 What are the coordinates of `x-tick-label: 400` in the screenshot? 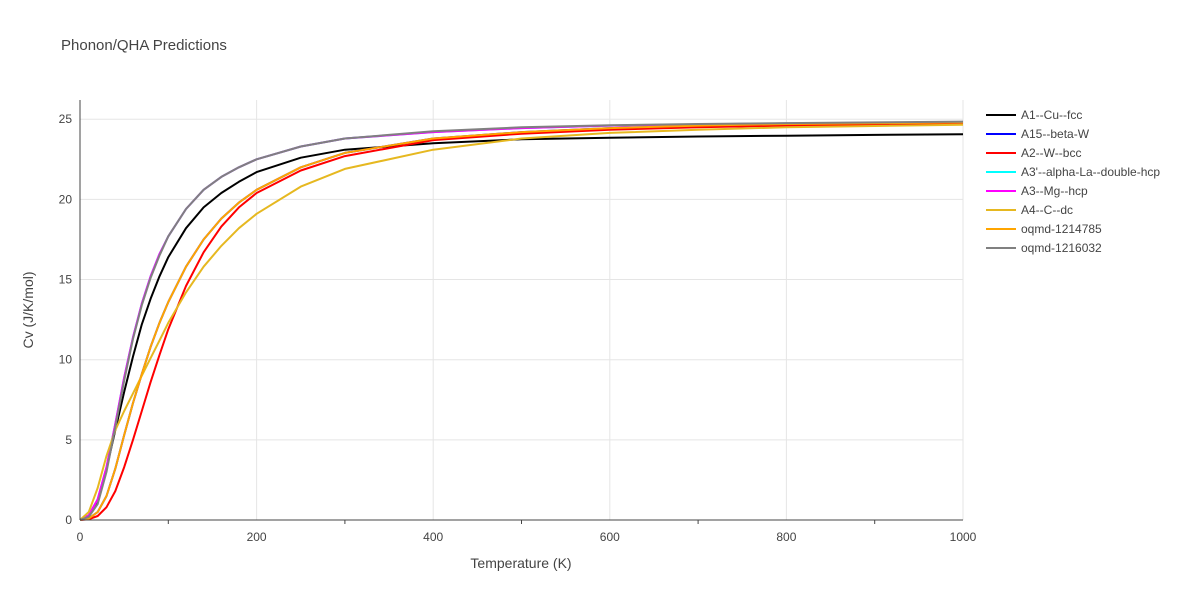 It's located at (433, 537).